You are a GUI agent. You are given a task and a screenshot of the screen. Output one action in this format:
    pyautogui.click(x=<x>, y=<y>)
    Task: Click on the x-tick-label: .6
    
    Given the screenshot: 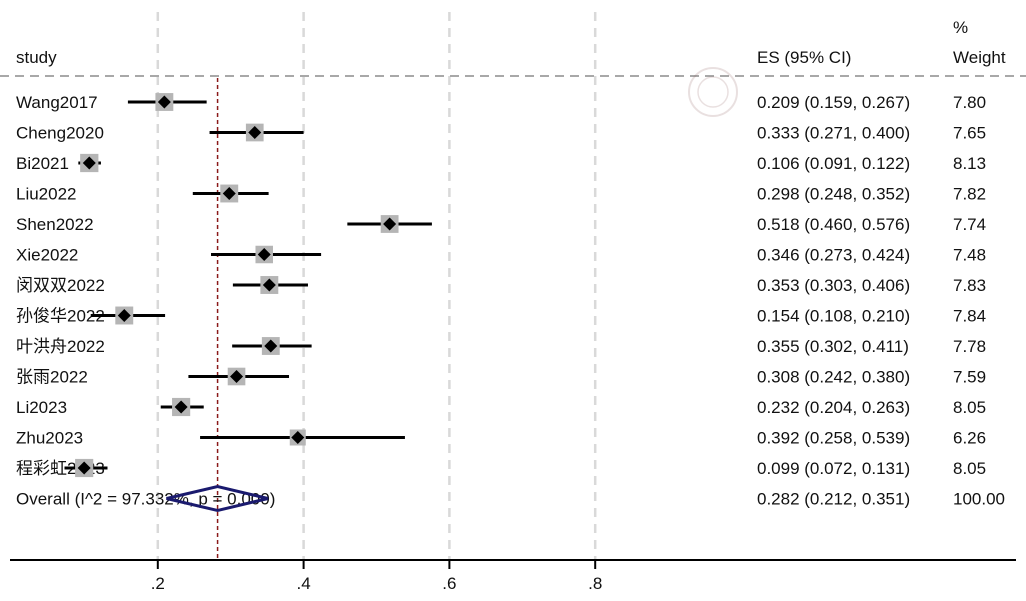 What is the action you would take?
    pyautogui.click(x=449, y=583)
    